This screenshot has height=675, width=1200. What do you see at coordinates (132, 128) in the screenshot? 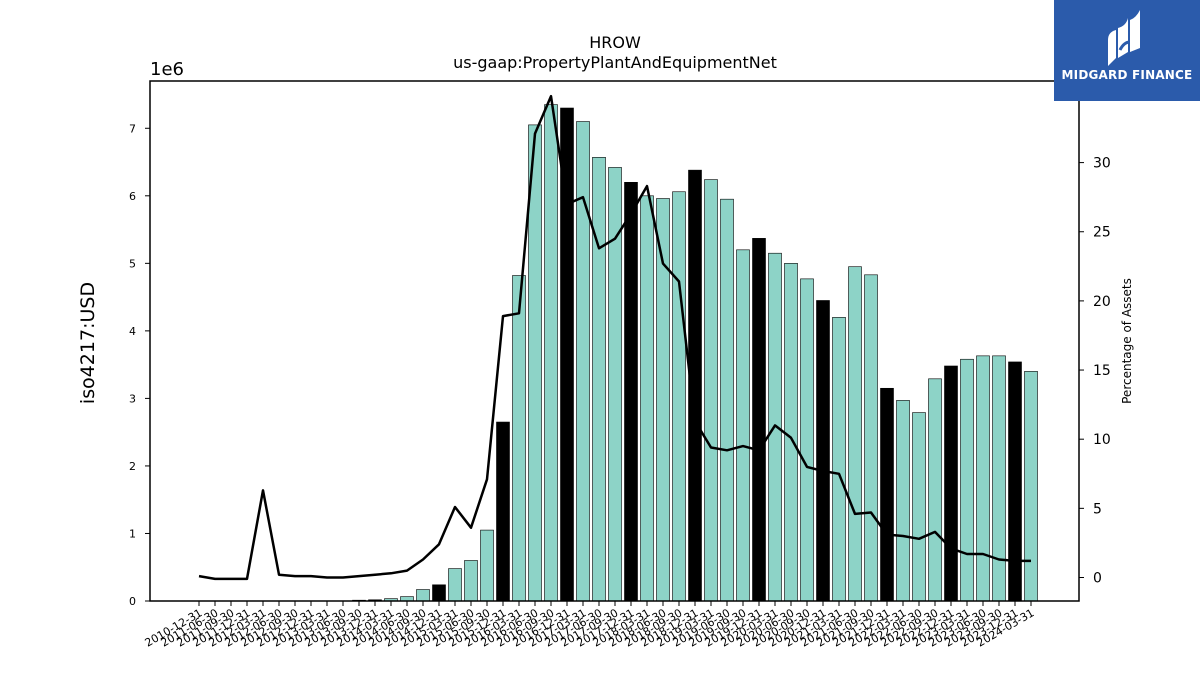
I see `y-tick-label: 7` at bounding box center [132, 128].